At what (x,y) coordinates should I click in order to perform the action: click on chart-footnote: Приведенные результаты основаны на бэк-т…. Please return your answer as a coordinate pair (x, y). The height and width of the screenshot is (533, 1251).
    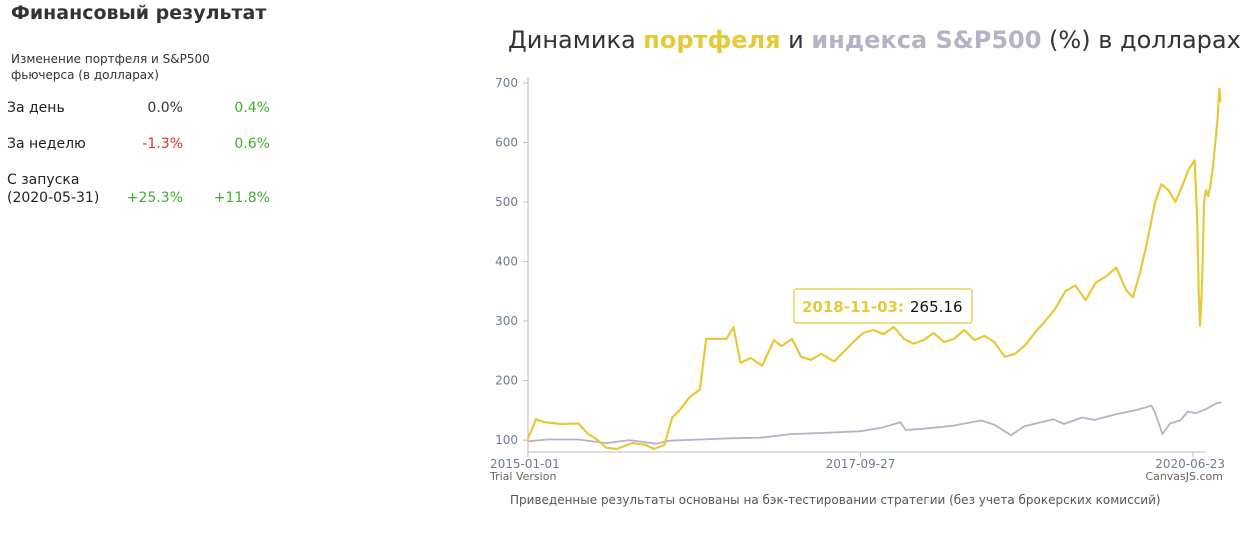
    Looking at the image, I should click on (835, 500).